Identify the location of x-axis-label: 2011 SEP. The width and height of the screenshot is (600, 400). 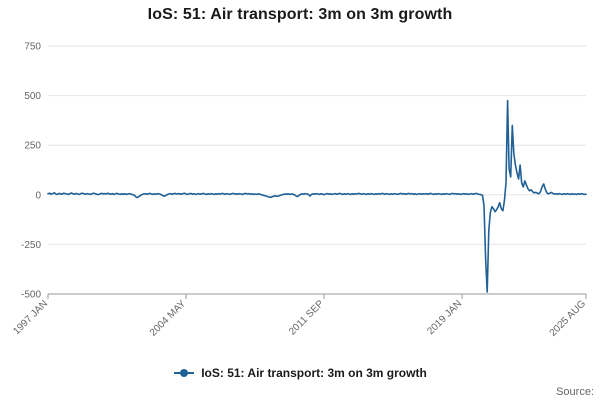
(306, 317).